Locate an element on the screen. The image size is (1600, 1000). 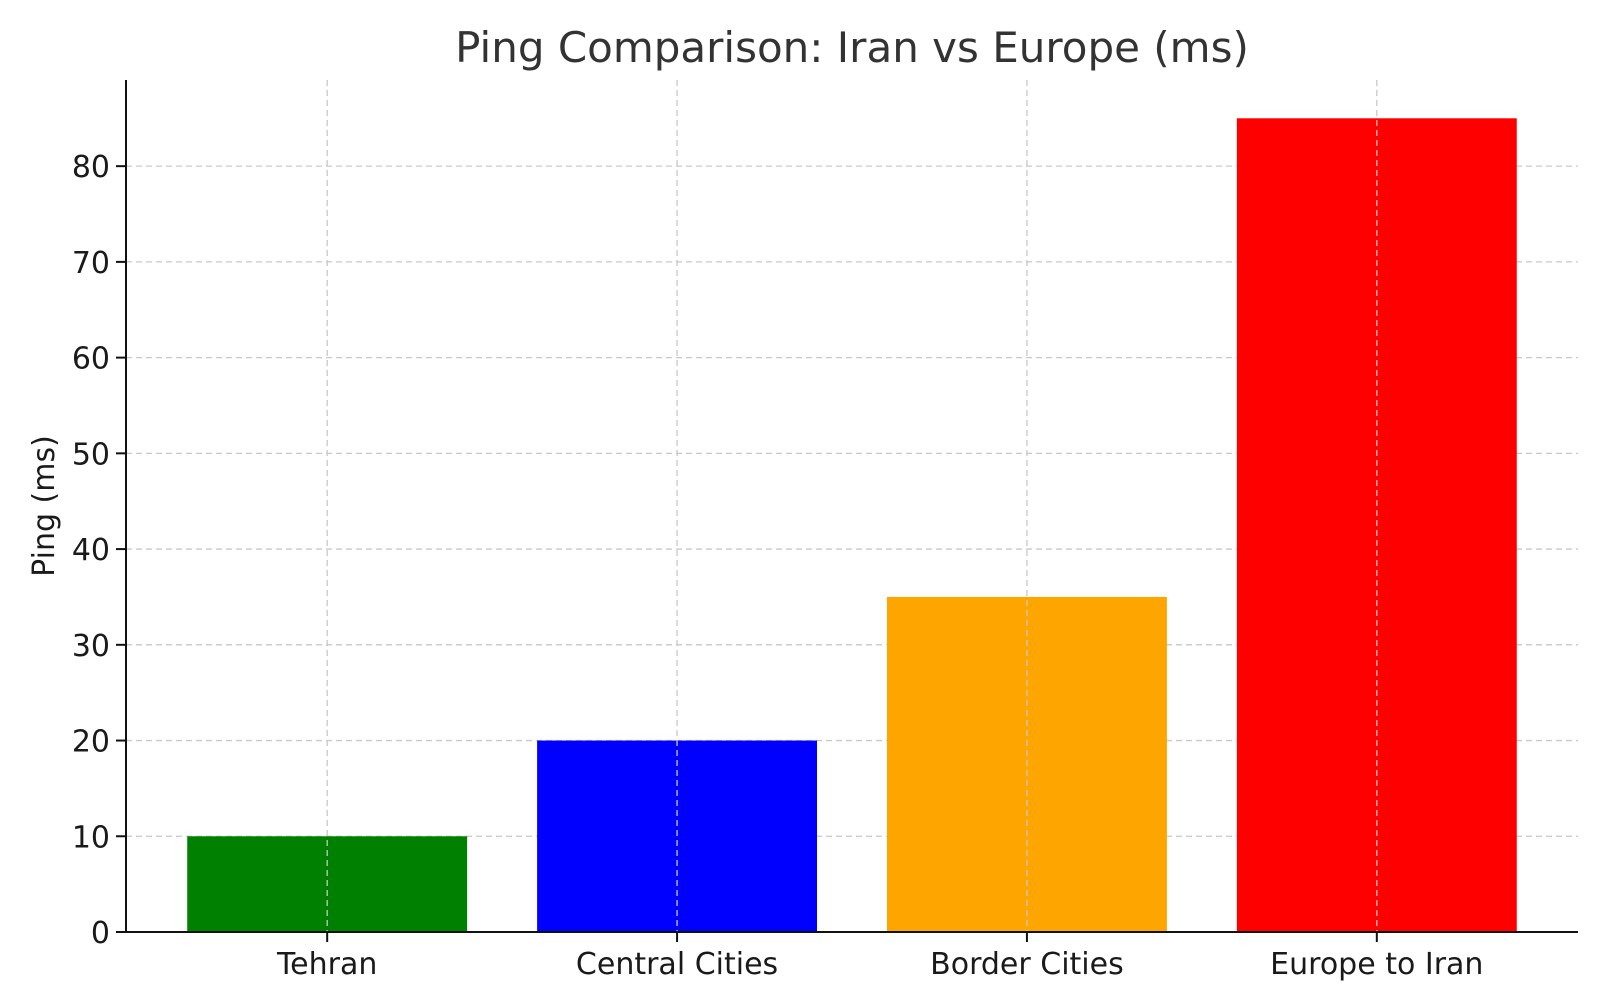
x-tick-label: Central Cities is located at coordinates (677, 964).